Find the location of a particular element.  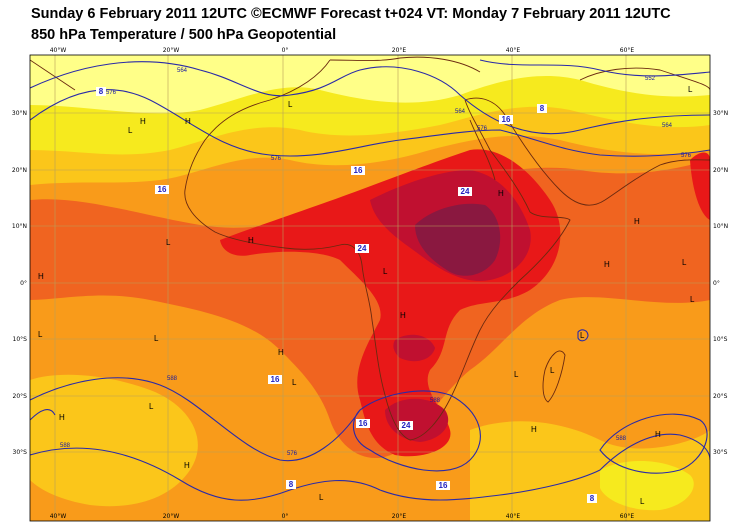

madagascar is located at coordinates (554, 376).